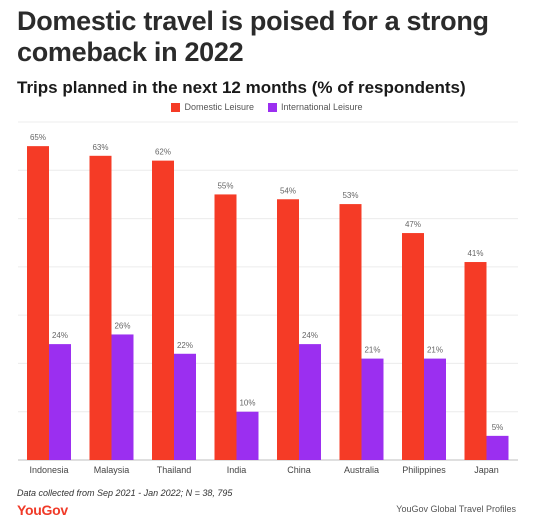  What do you see at coordinates (361, 470) in the screenshot?
I see `x-tick-label: Australia` at bounding box center [361, 470].